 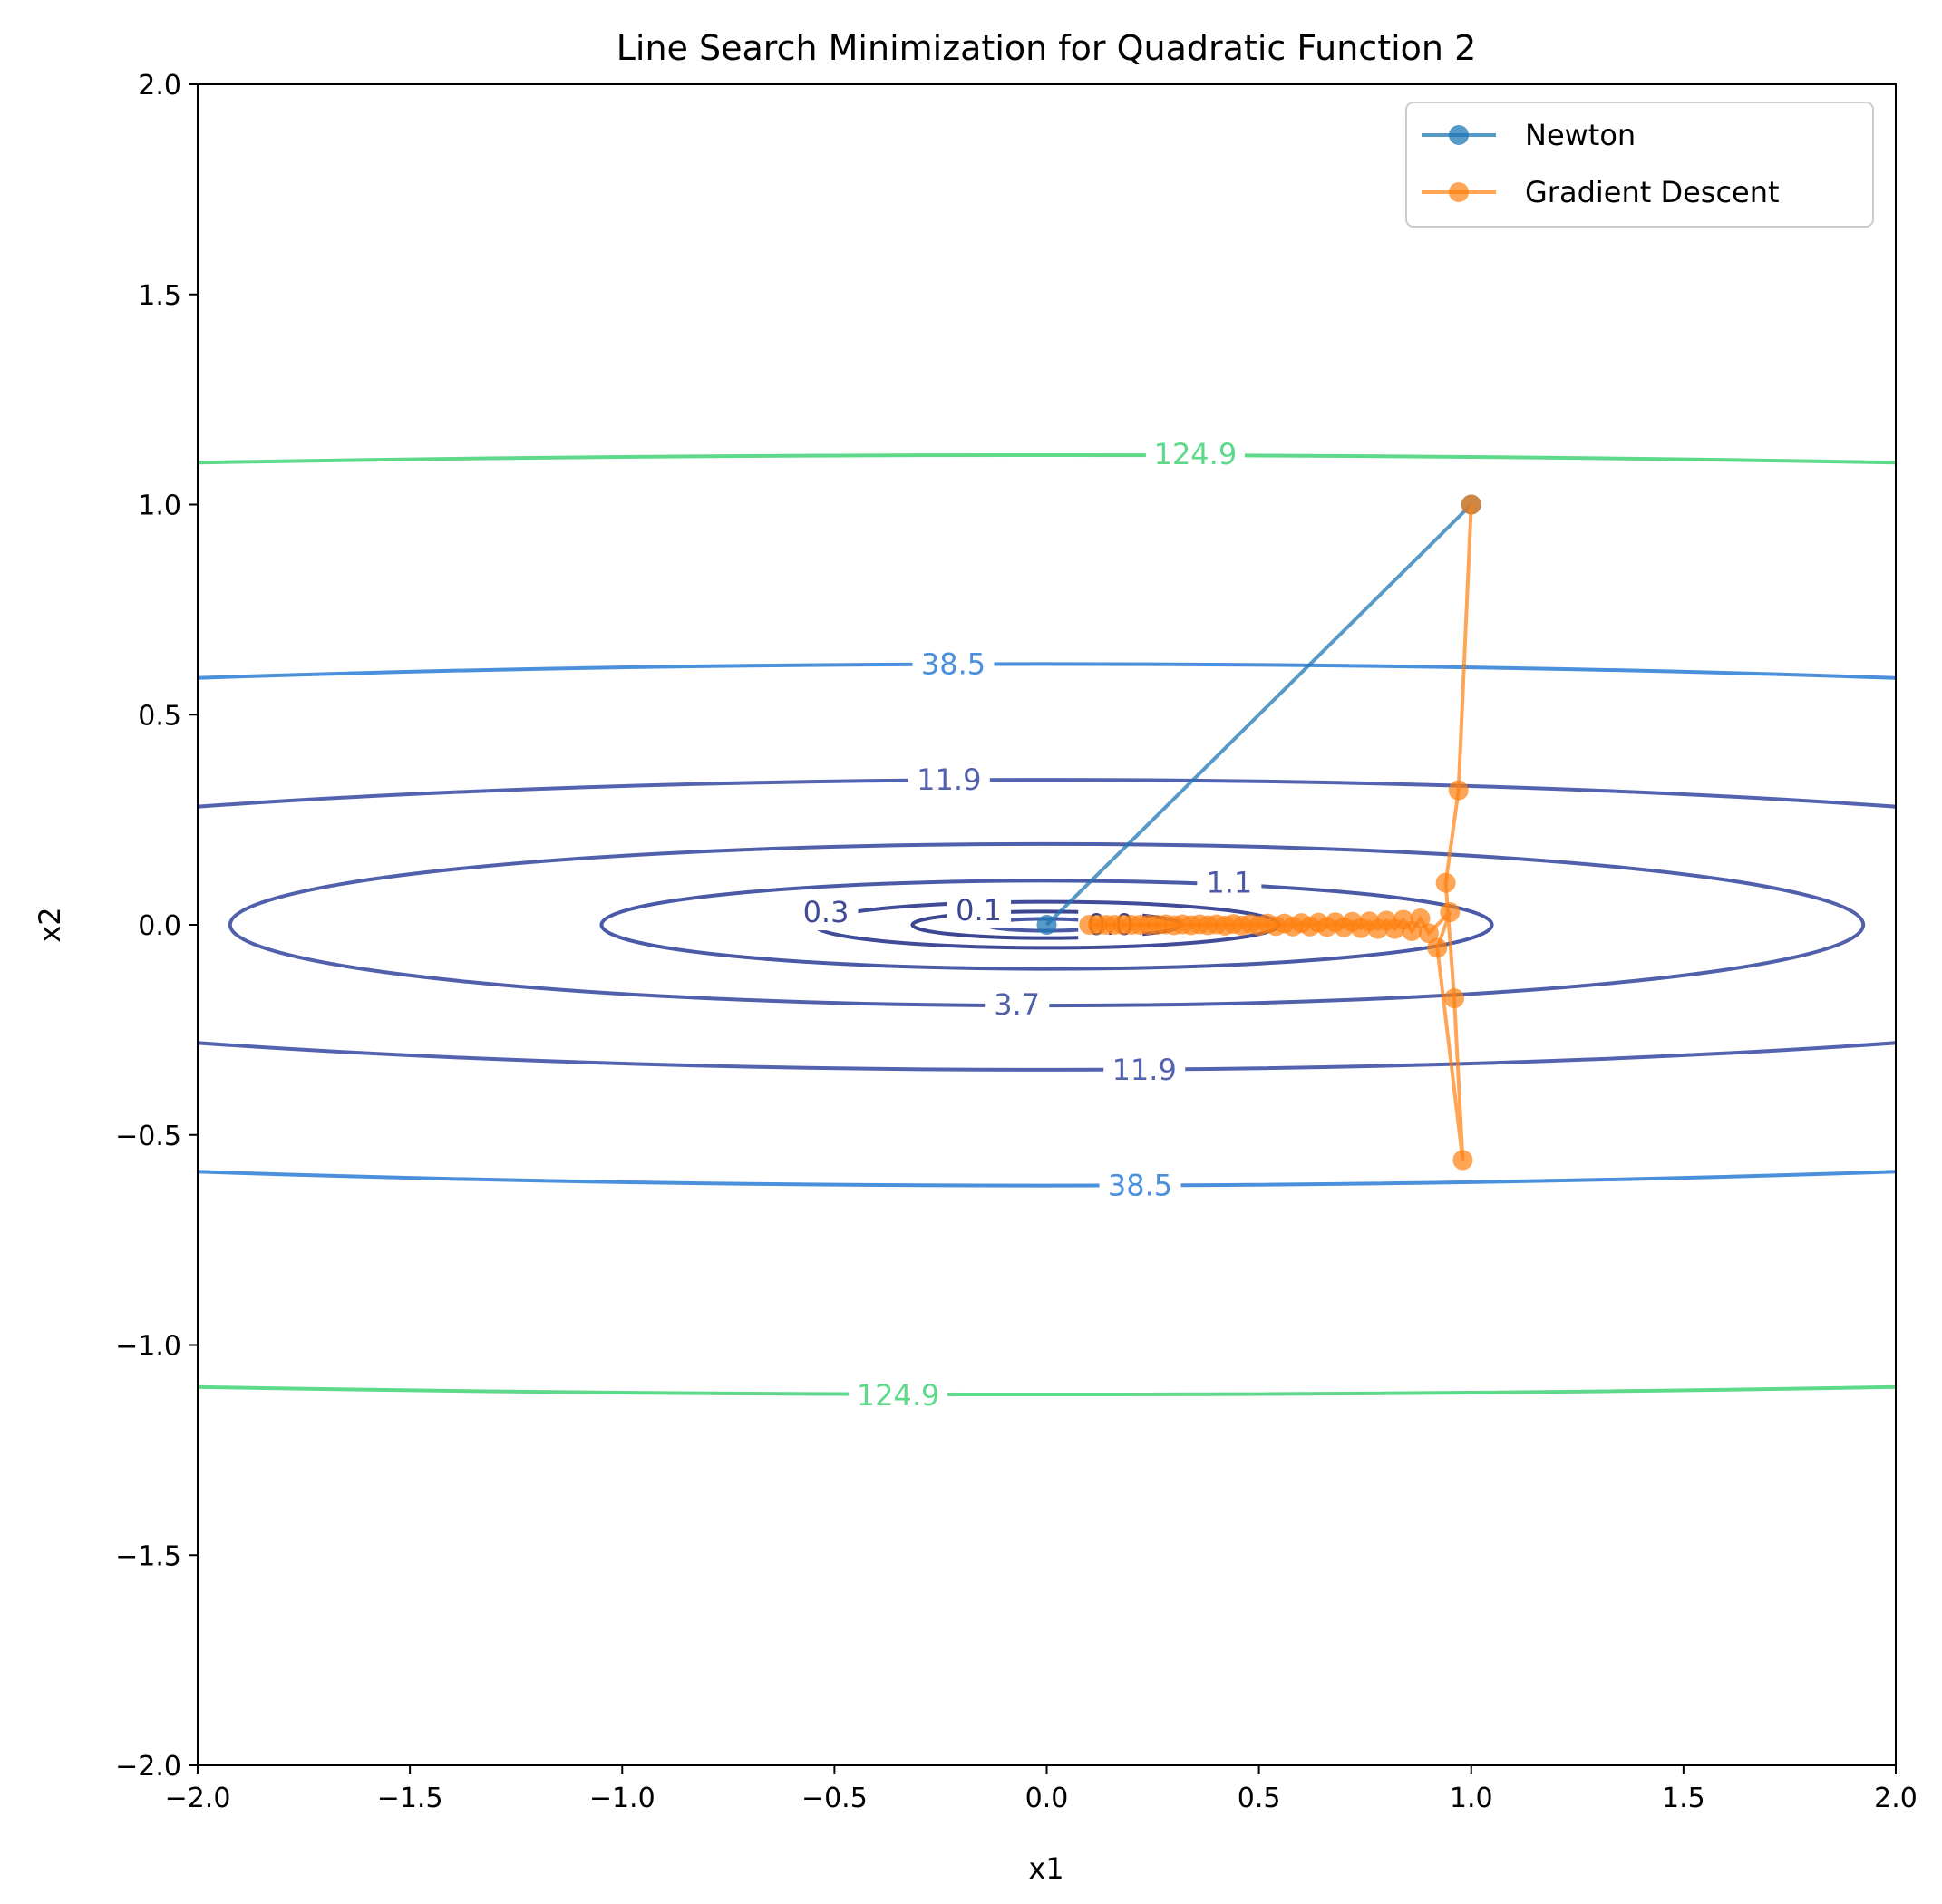 What do you see at coordinates (159, 926) in the screenshot?
I see `y-tick-label-4: 0.0` at bounding box center [159, 926].